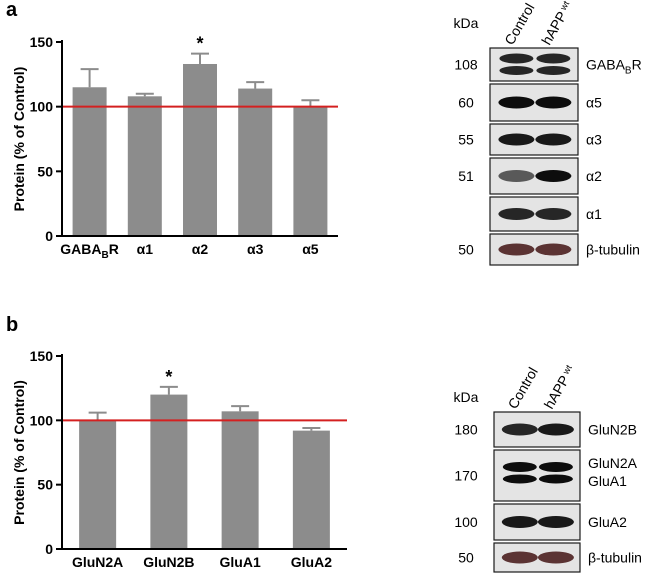  Describe the element at coordinates (466, 176) in the screenshot. I see `kda-0-3: 51` at that location.